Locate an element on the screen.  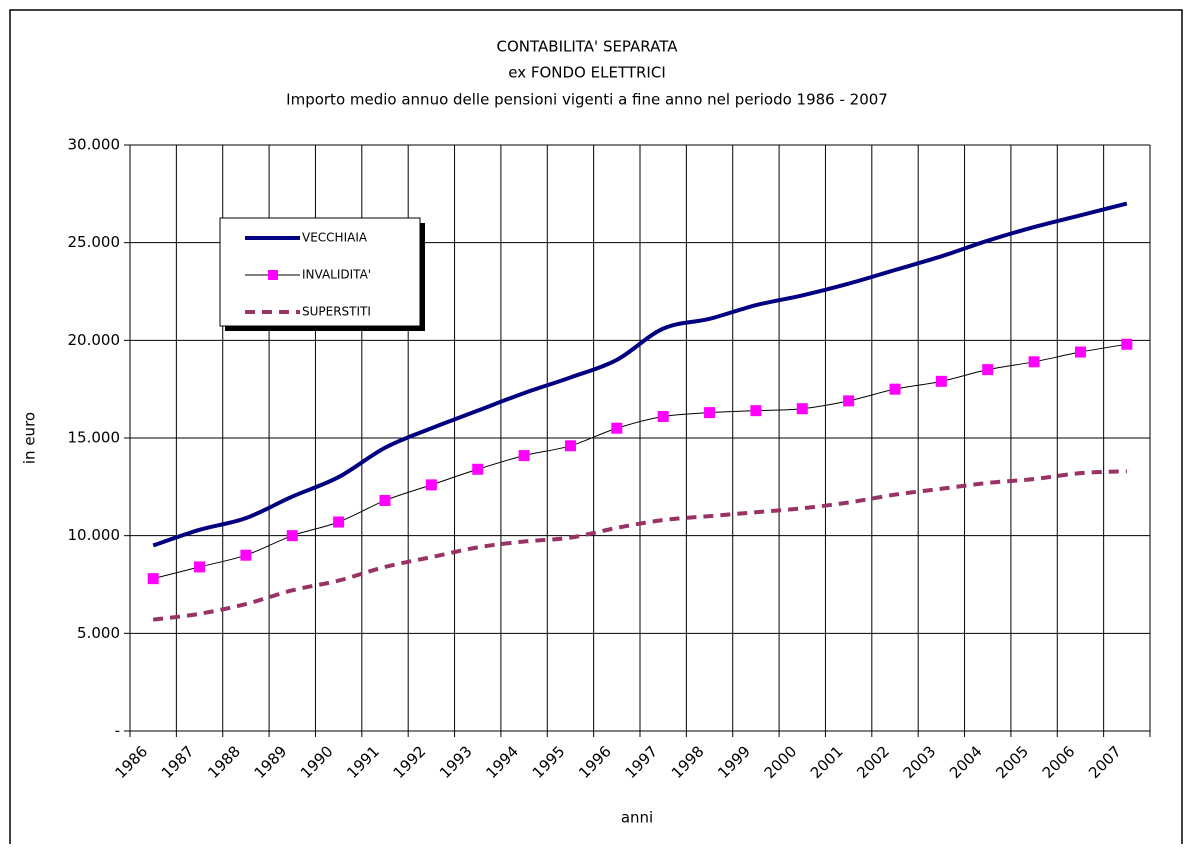
y-tick-label: 25.000 is located at coordinates (94, 242).